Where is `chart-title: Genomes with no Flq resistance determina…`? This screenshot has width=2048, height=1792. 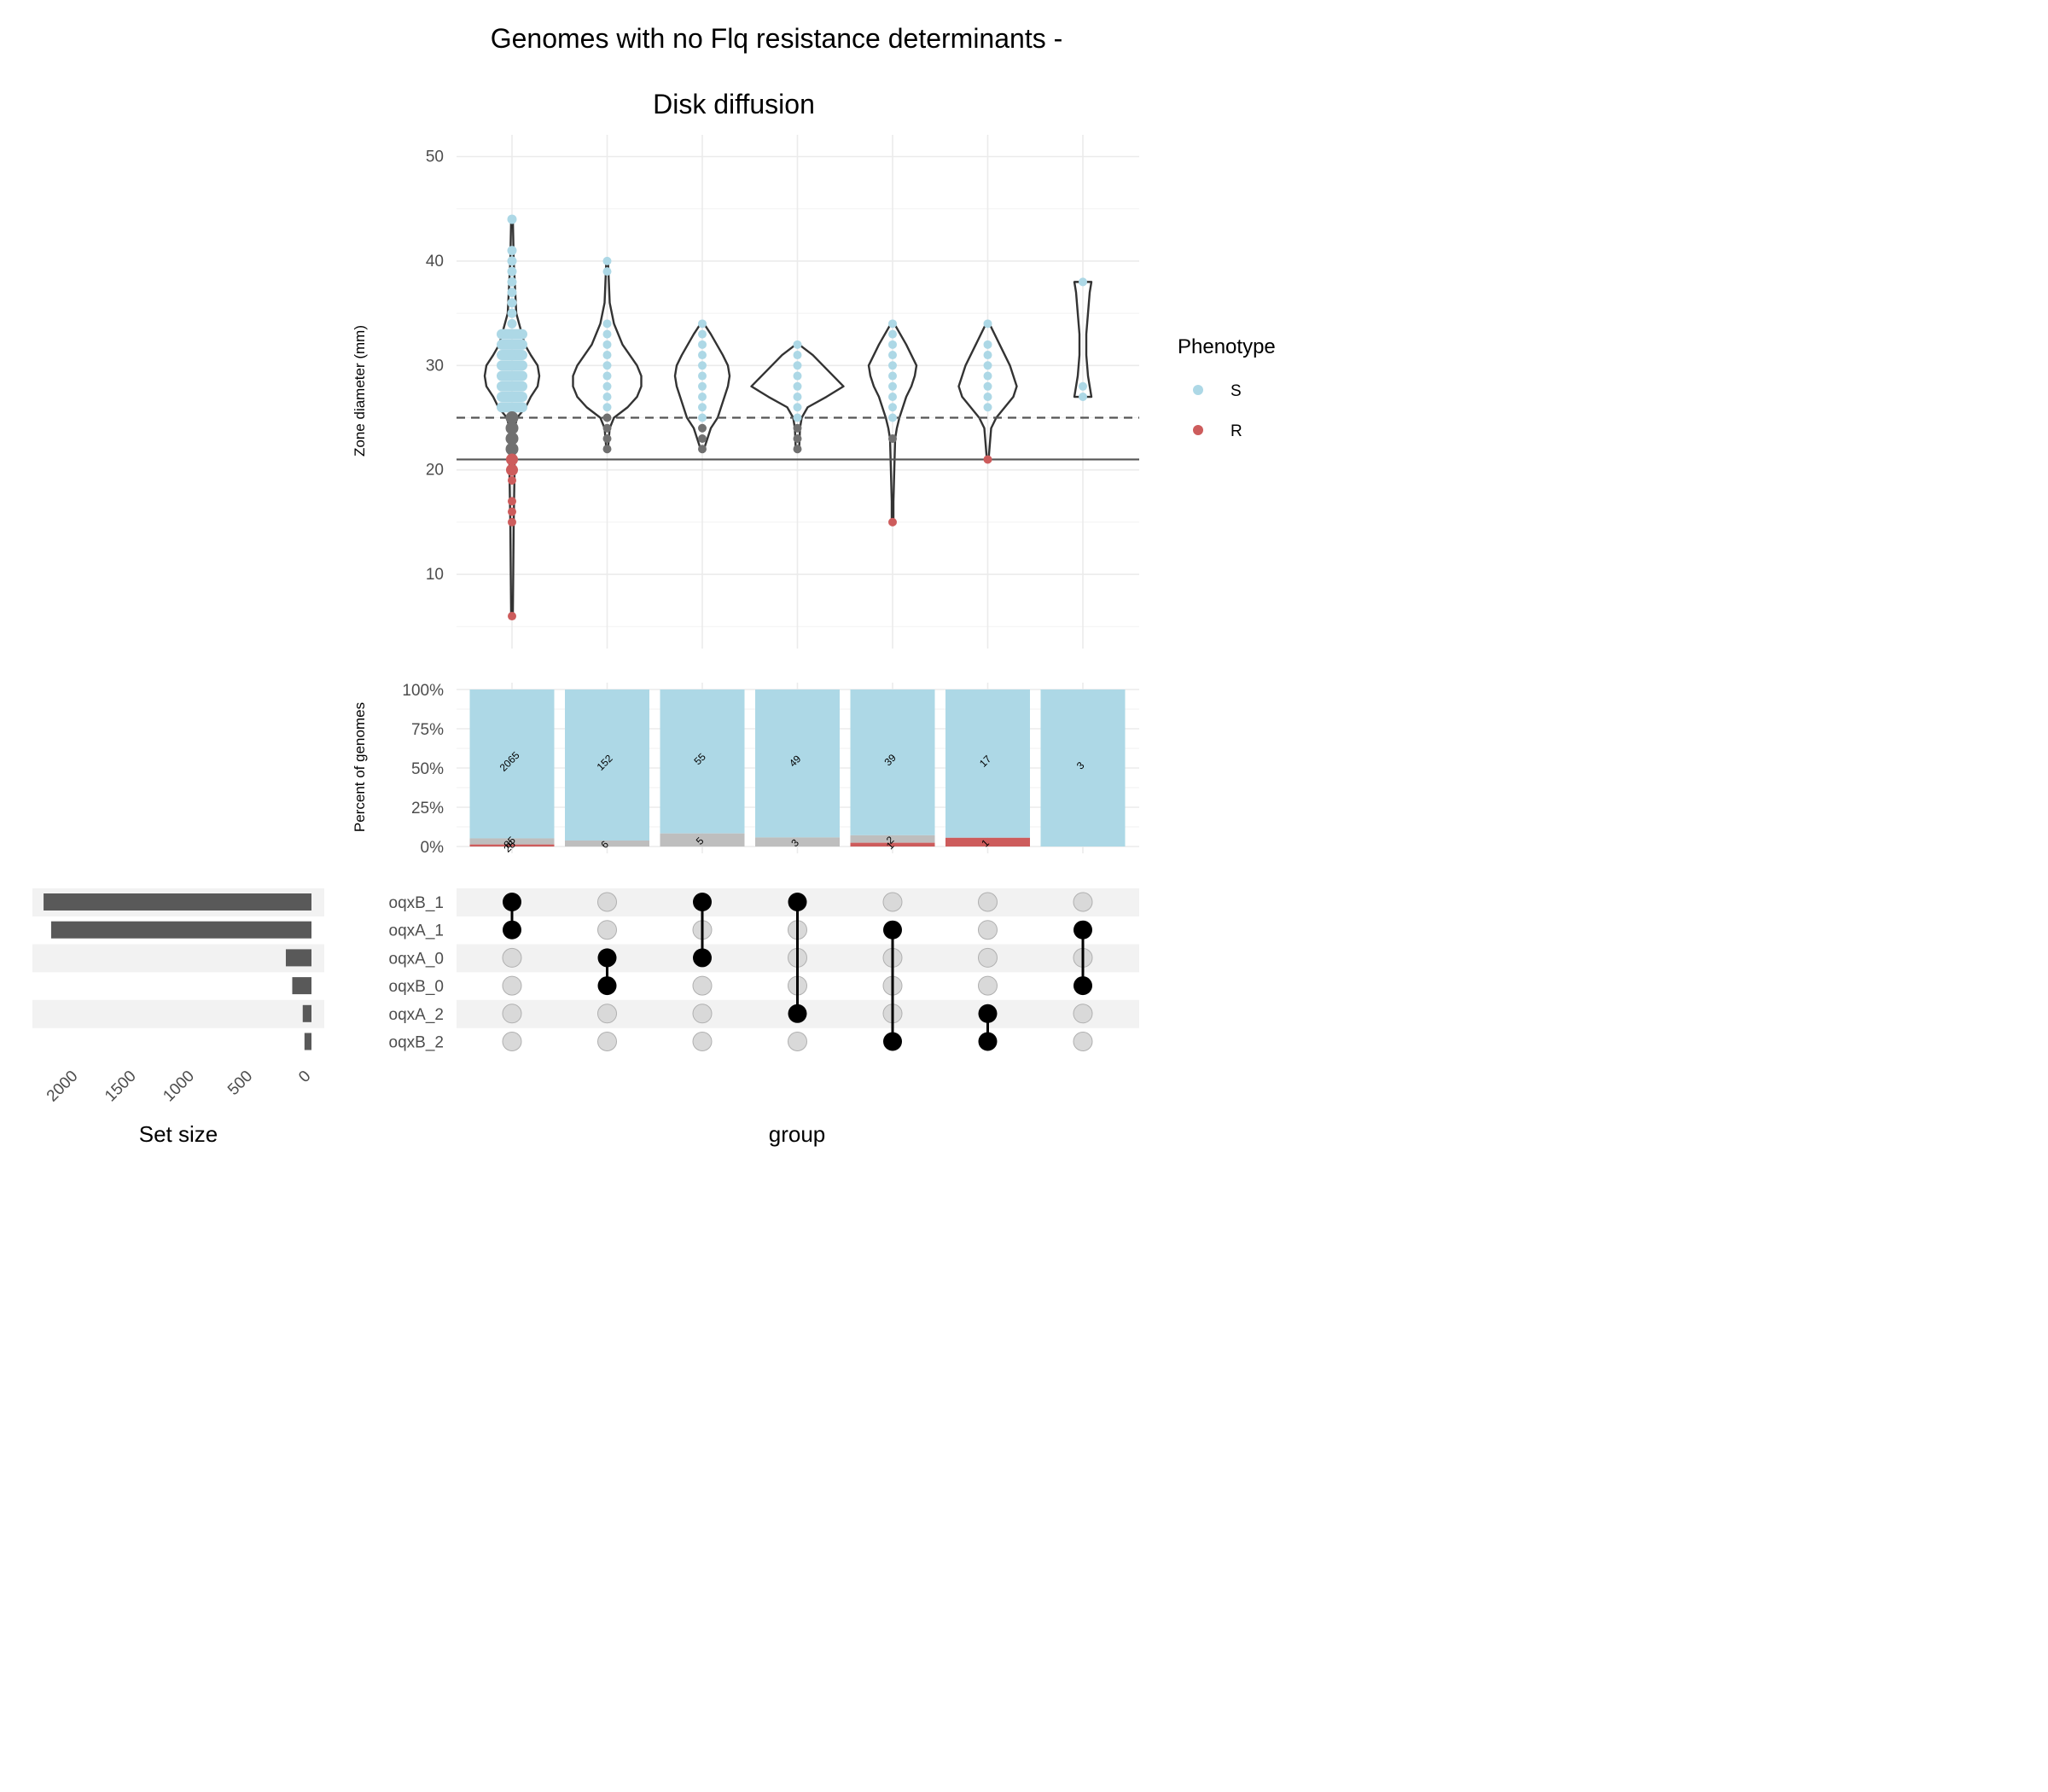
chart-title: Genomes with no Flq resistance determina… is located at coordinates (777, 71).